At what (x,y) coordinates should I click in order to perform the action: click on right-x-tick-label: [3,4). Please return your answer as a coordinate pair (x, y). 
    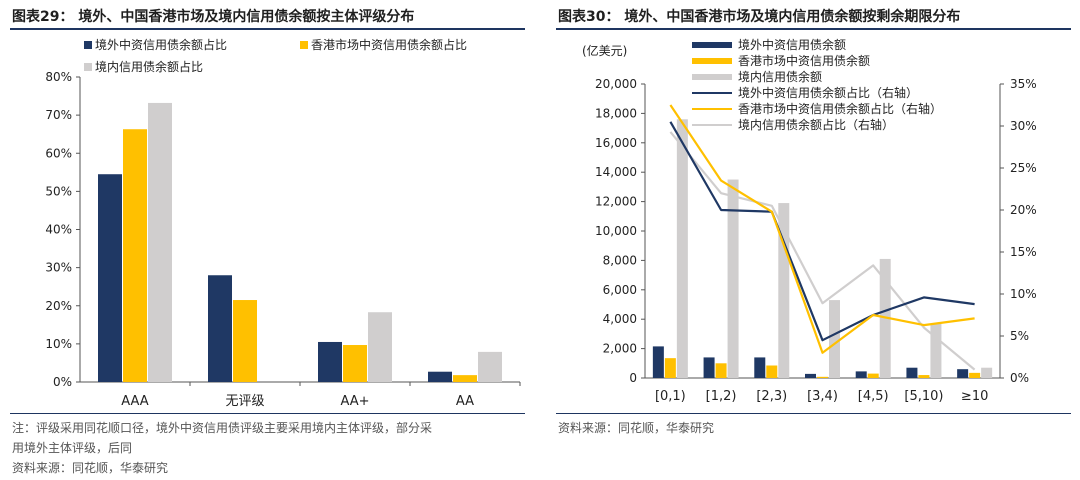
    Looking at the image, I should click on (822, 396).